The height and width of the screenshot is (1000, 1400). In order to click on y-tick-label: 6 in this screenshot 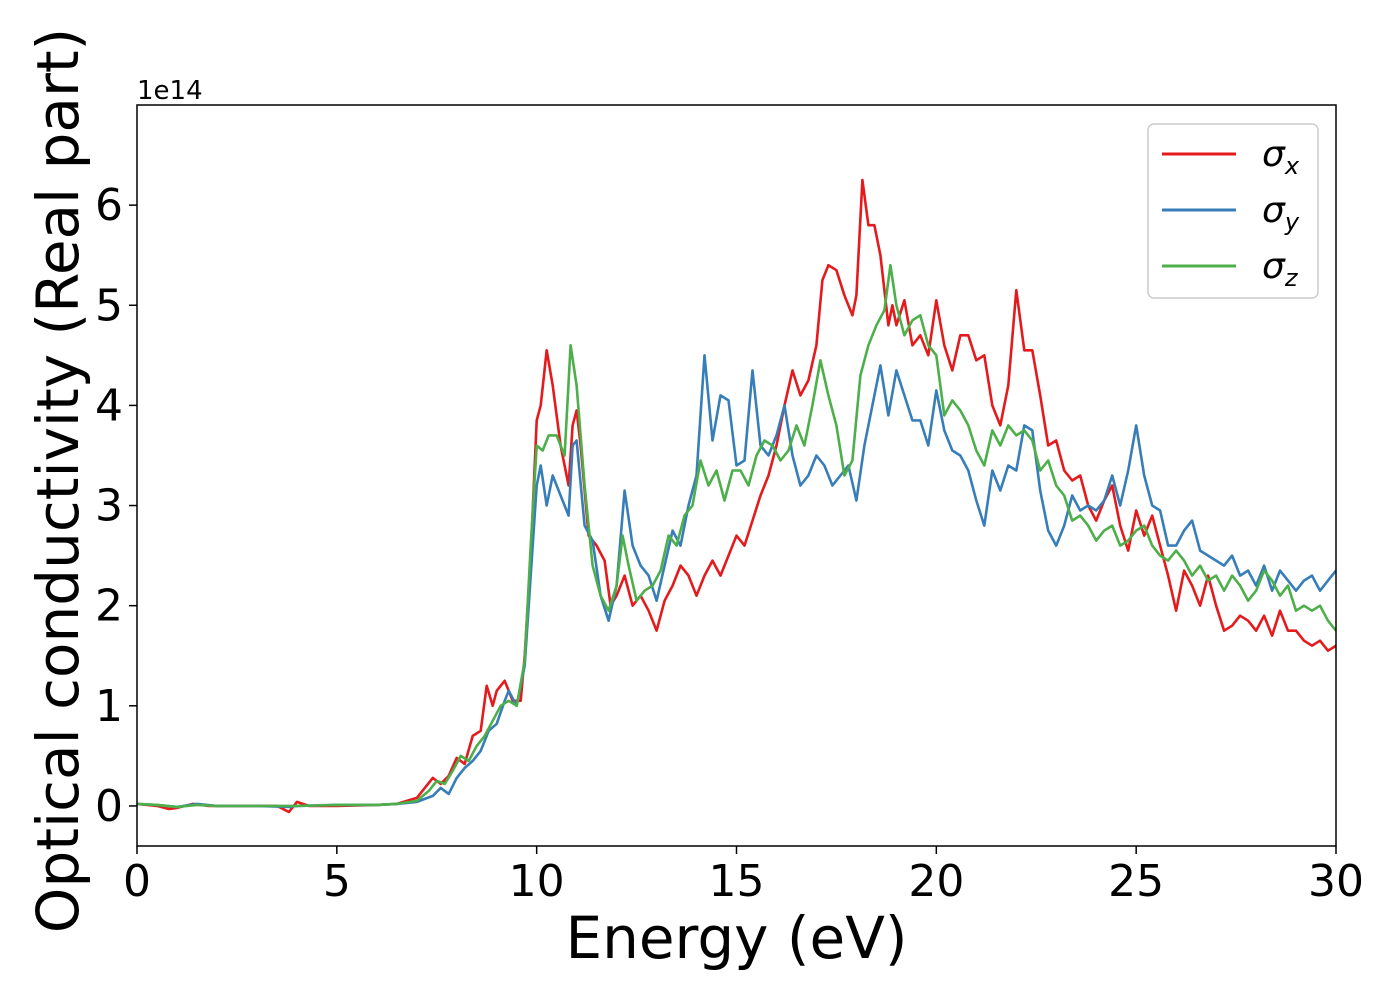, I will do `click(109, 205)`.